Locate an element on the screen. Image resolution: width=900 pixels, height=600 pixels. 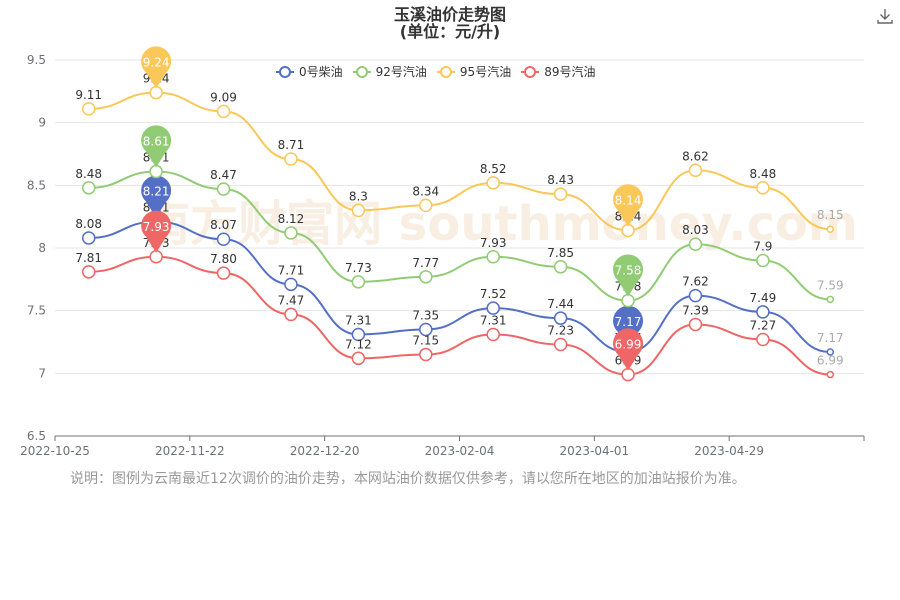
data-label: 7.62 is located at coordinates (695, 282).